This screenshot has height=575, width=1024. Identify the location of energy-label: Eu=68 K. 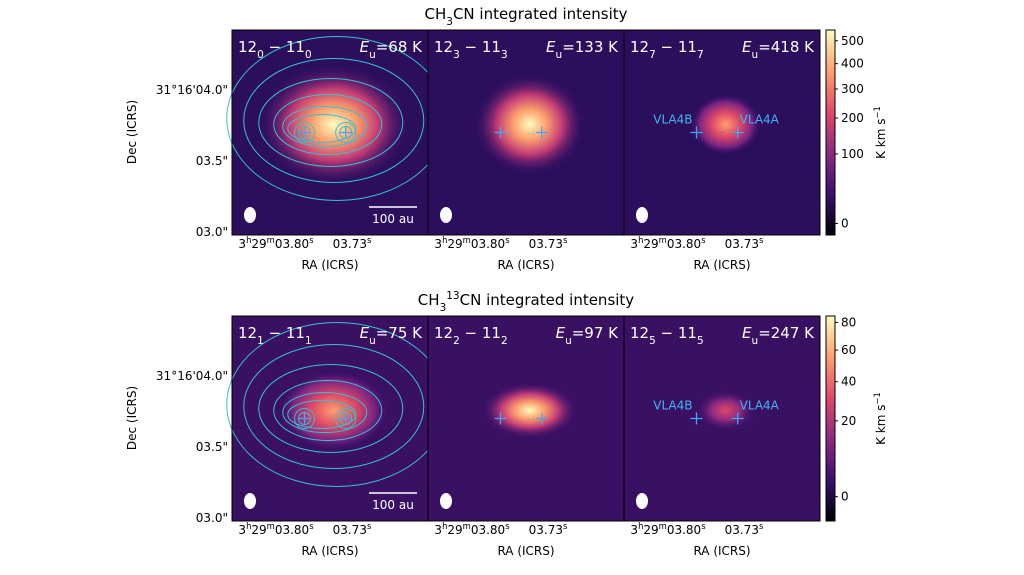
(392, 49).